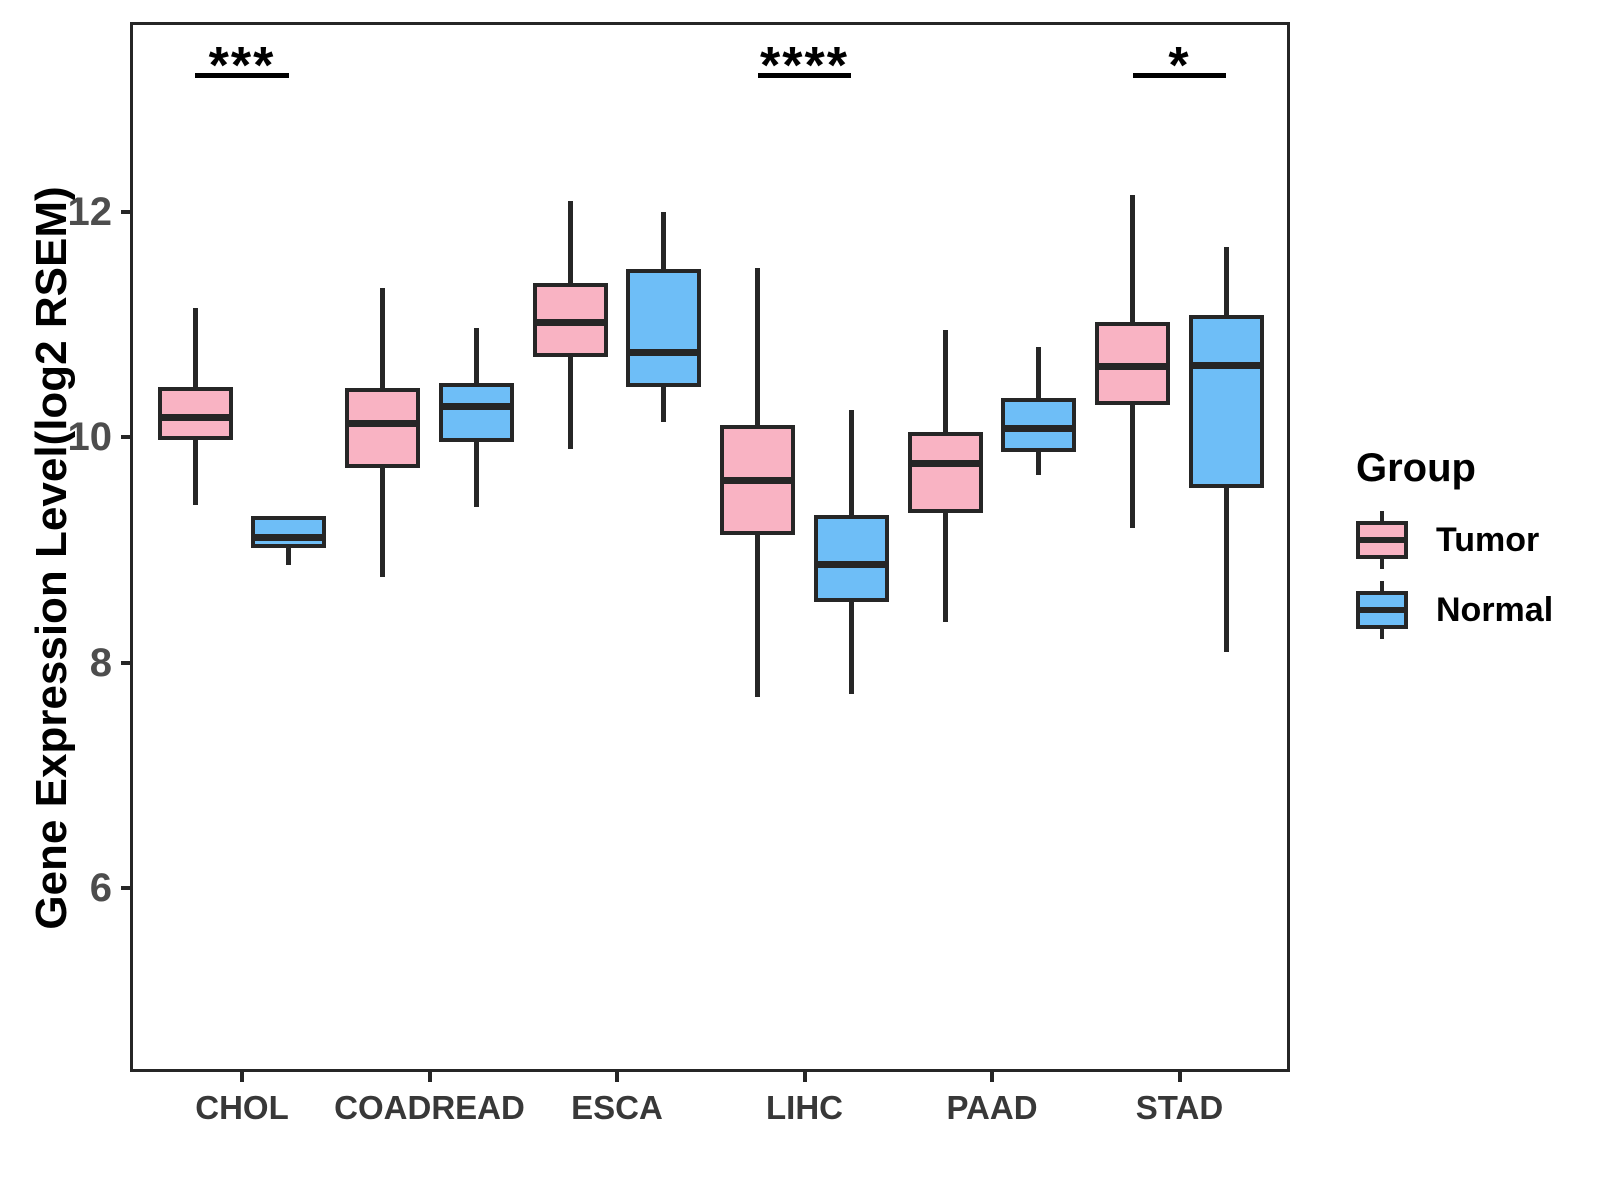 The width and height of the screenshot is (1600, 1200). Describe the element at coordinates (1179, 66) in the screenshot. I see `significance-label-stad: *` at that location.